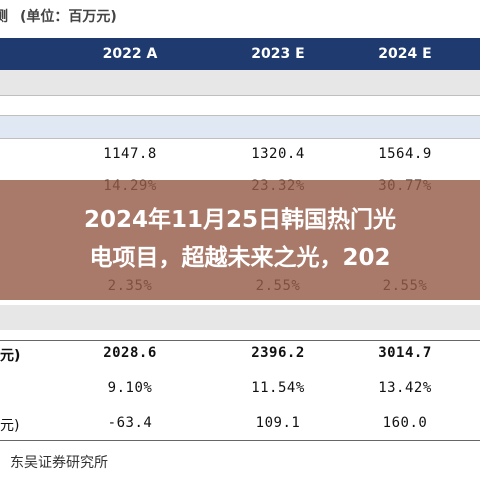 Image resolution: width=480 pixels, height=480 pixels. Describe the element at coordinates (4, 17) in the screenshot. I see `partial-title: 测` at that location.